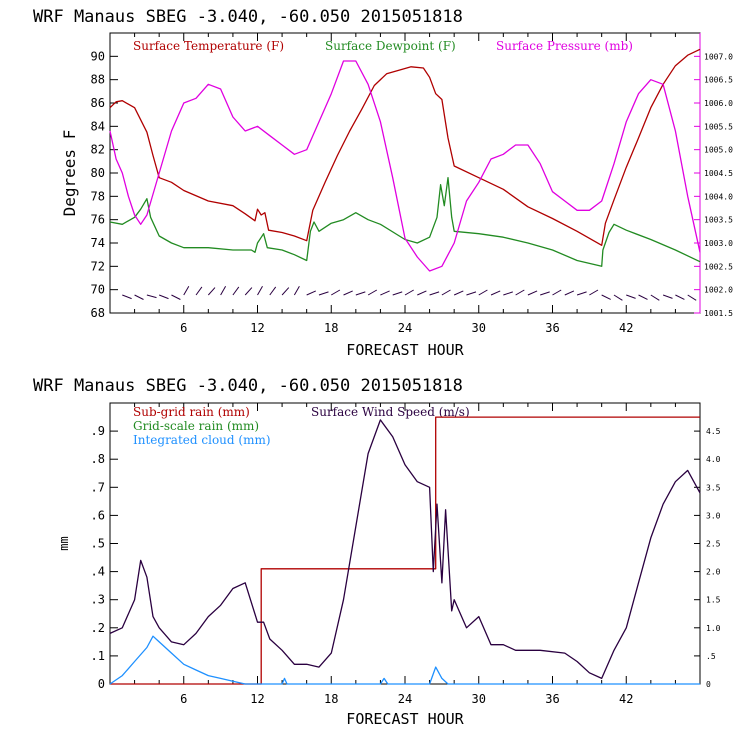  I want to click on y2-tick-label: 3.5, so click(713, 487).